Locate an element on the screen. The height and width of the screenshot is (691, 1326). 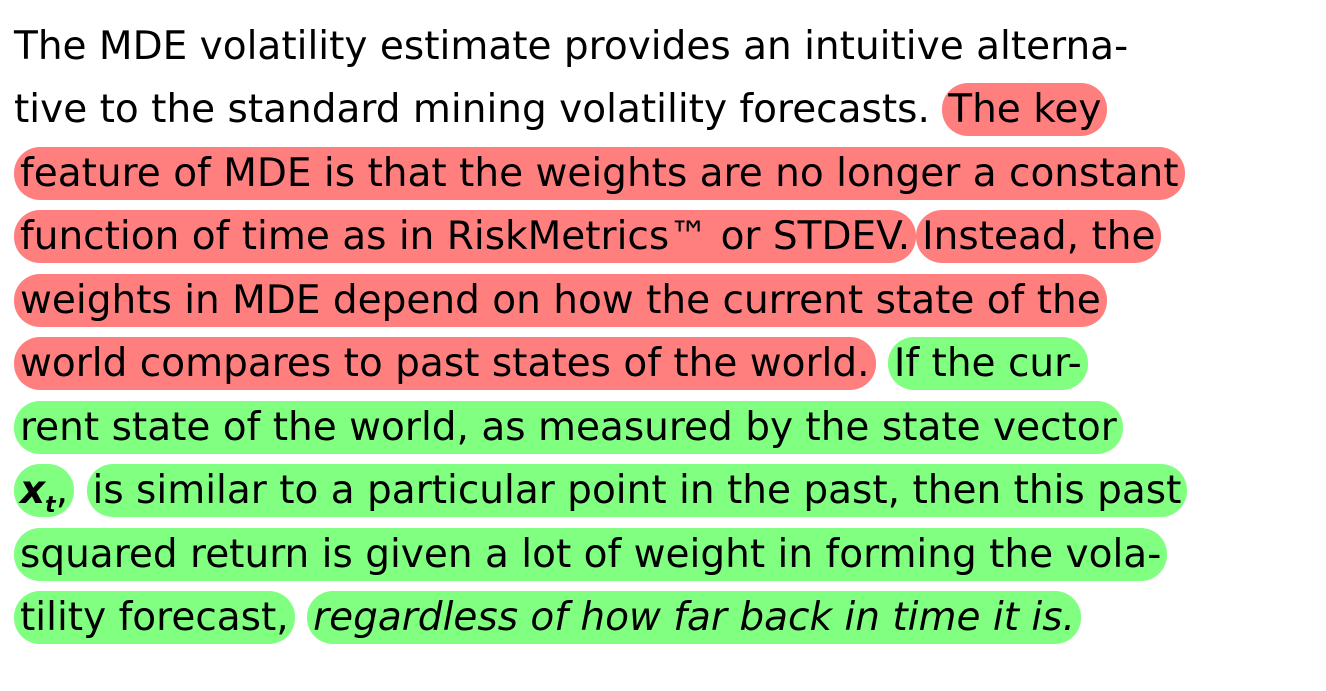
highlight-green: xt, is located at coordinates (44, 491).